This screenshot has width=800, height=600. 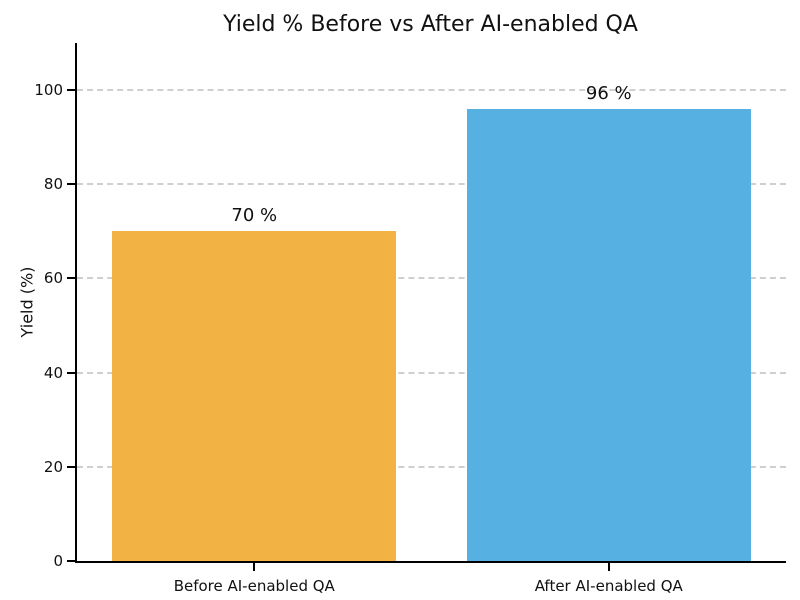 What do you see at coordinates (58, 561) in the screenshot?
I see `y-tick-label: 0` at bounding box center [58, 561].